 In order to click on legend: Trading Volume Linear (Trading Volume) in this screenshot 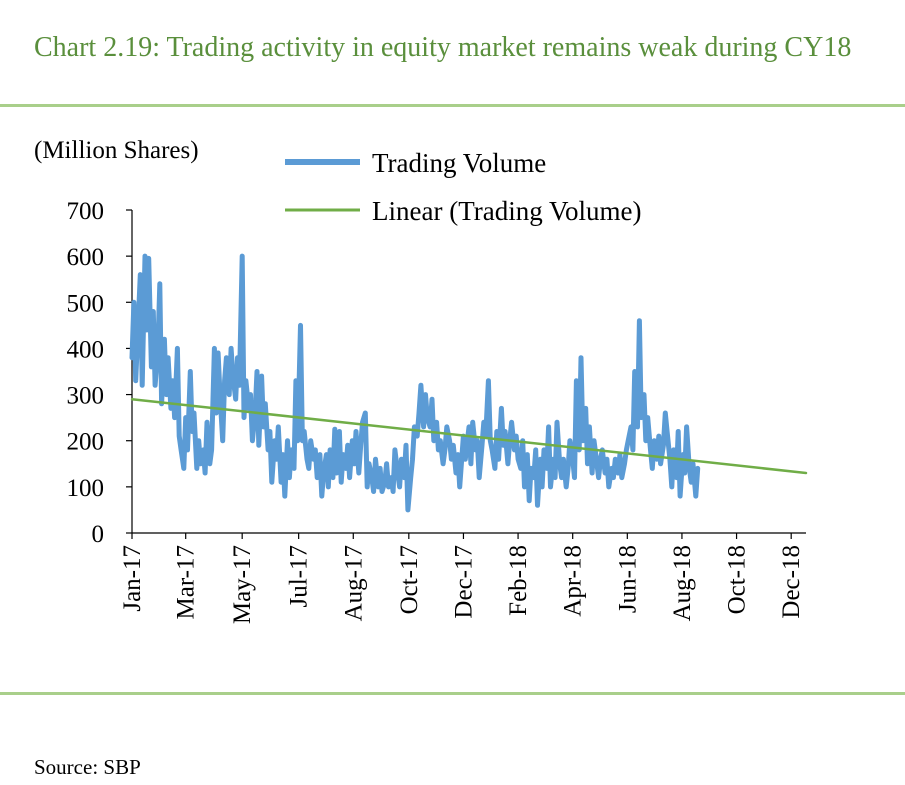, I will do `click(463, 187)`.